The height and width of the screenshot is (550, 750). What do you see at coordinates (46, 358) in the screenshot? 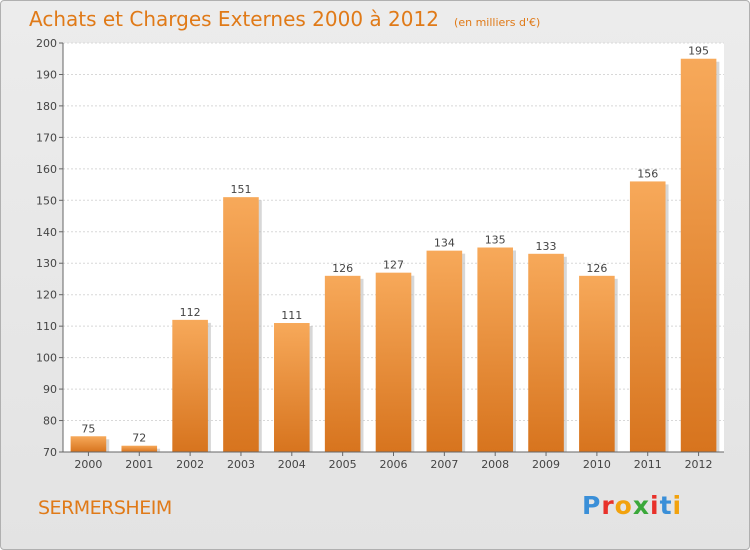
I see `y-tick-label: 100` at bounding box center [46, 358].